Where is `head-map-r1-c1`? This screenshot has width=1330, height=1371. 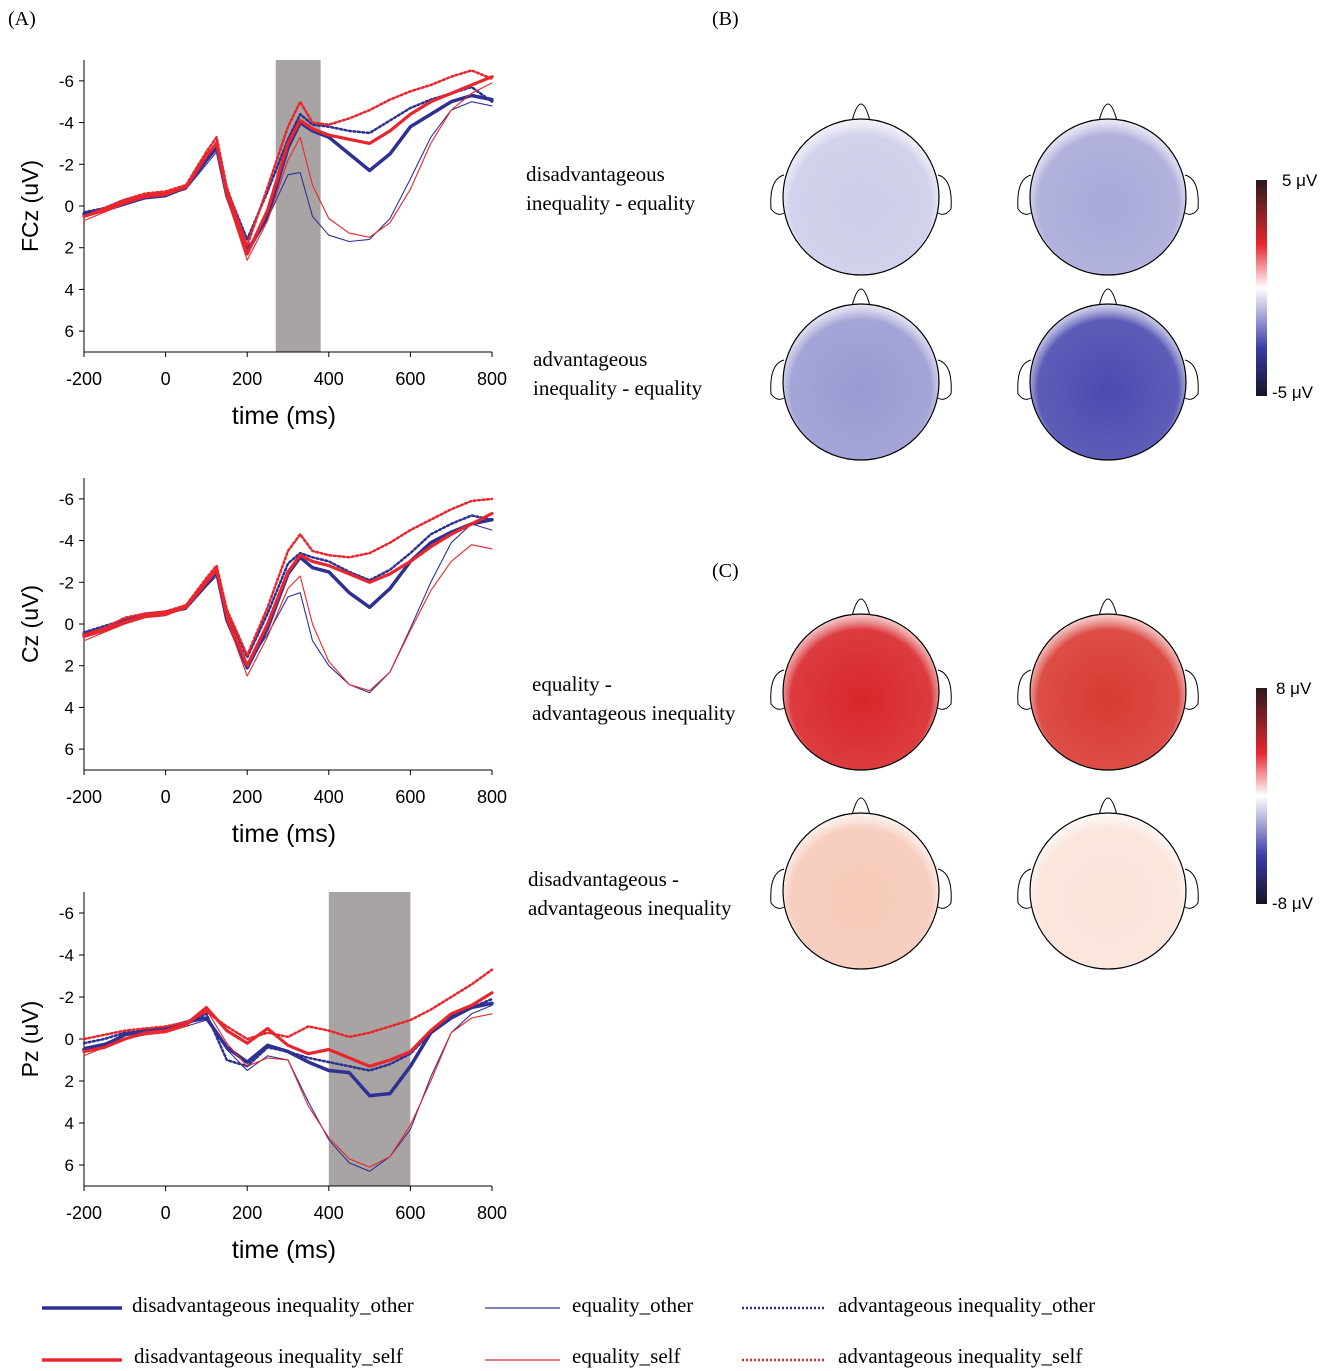 head-map-r1-c1 is located at coordinates (861, 189).